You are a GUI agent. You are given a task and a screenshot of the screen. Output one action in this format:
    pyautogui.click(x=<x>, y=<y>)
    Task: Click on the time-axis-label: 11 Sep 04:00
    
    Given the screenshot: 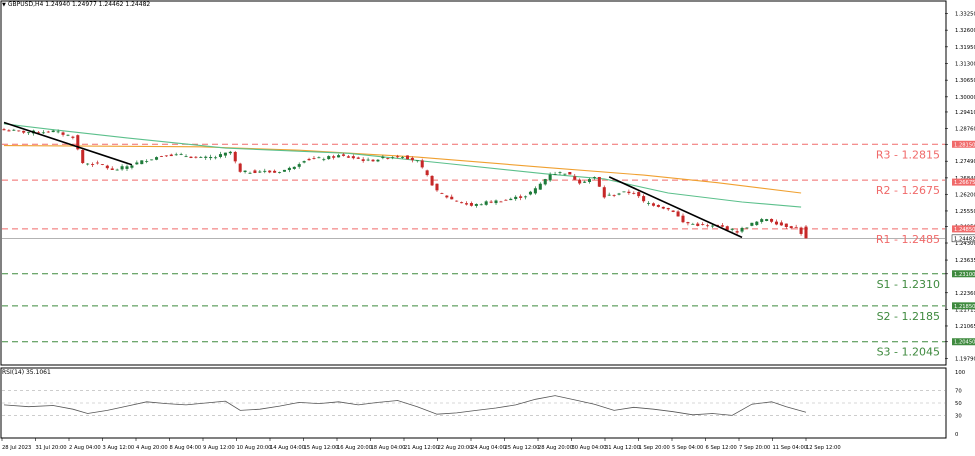 What is the action you would take?
    pyautogui.click(x=790, y=448)
    